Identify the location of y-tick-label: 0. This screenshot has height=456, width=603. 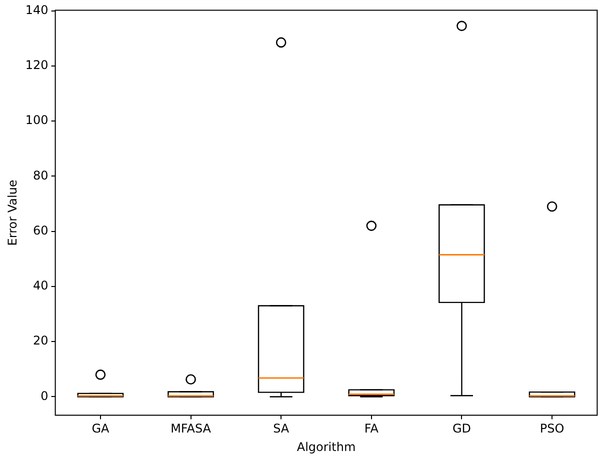
(44, 395).